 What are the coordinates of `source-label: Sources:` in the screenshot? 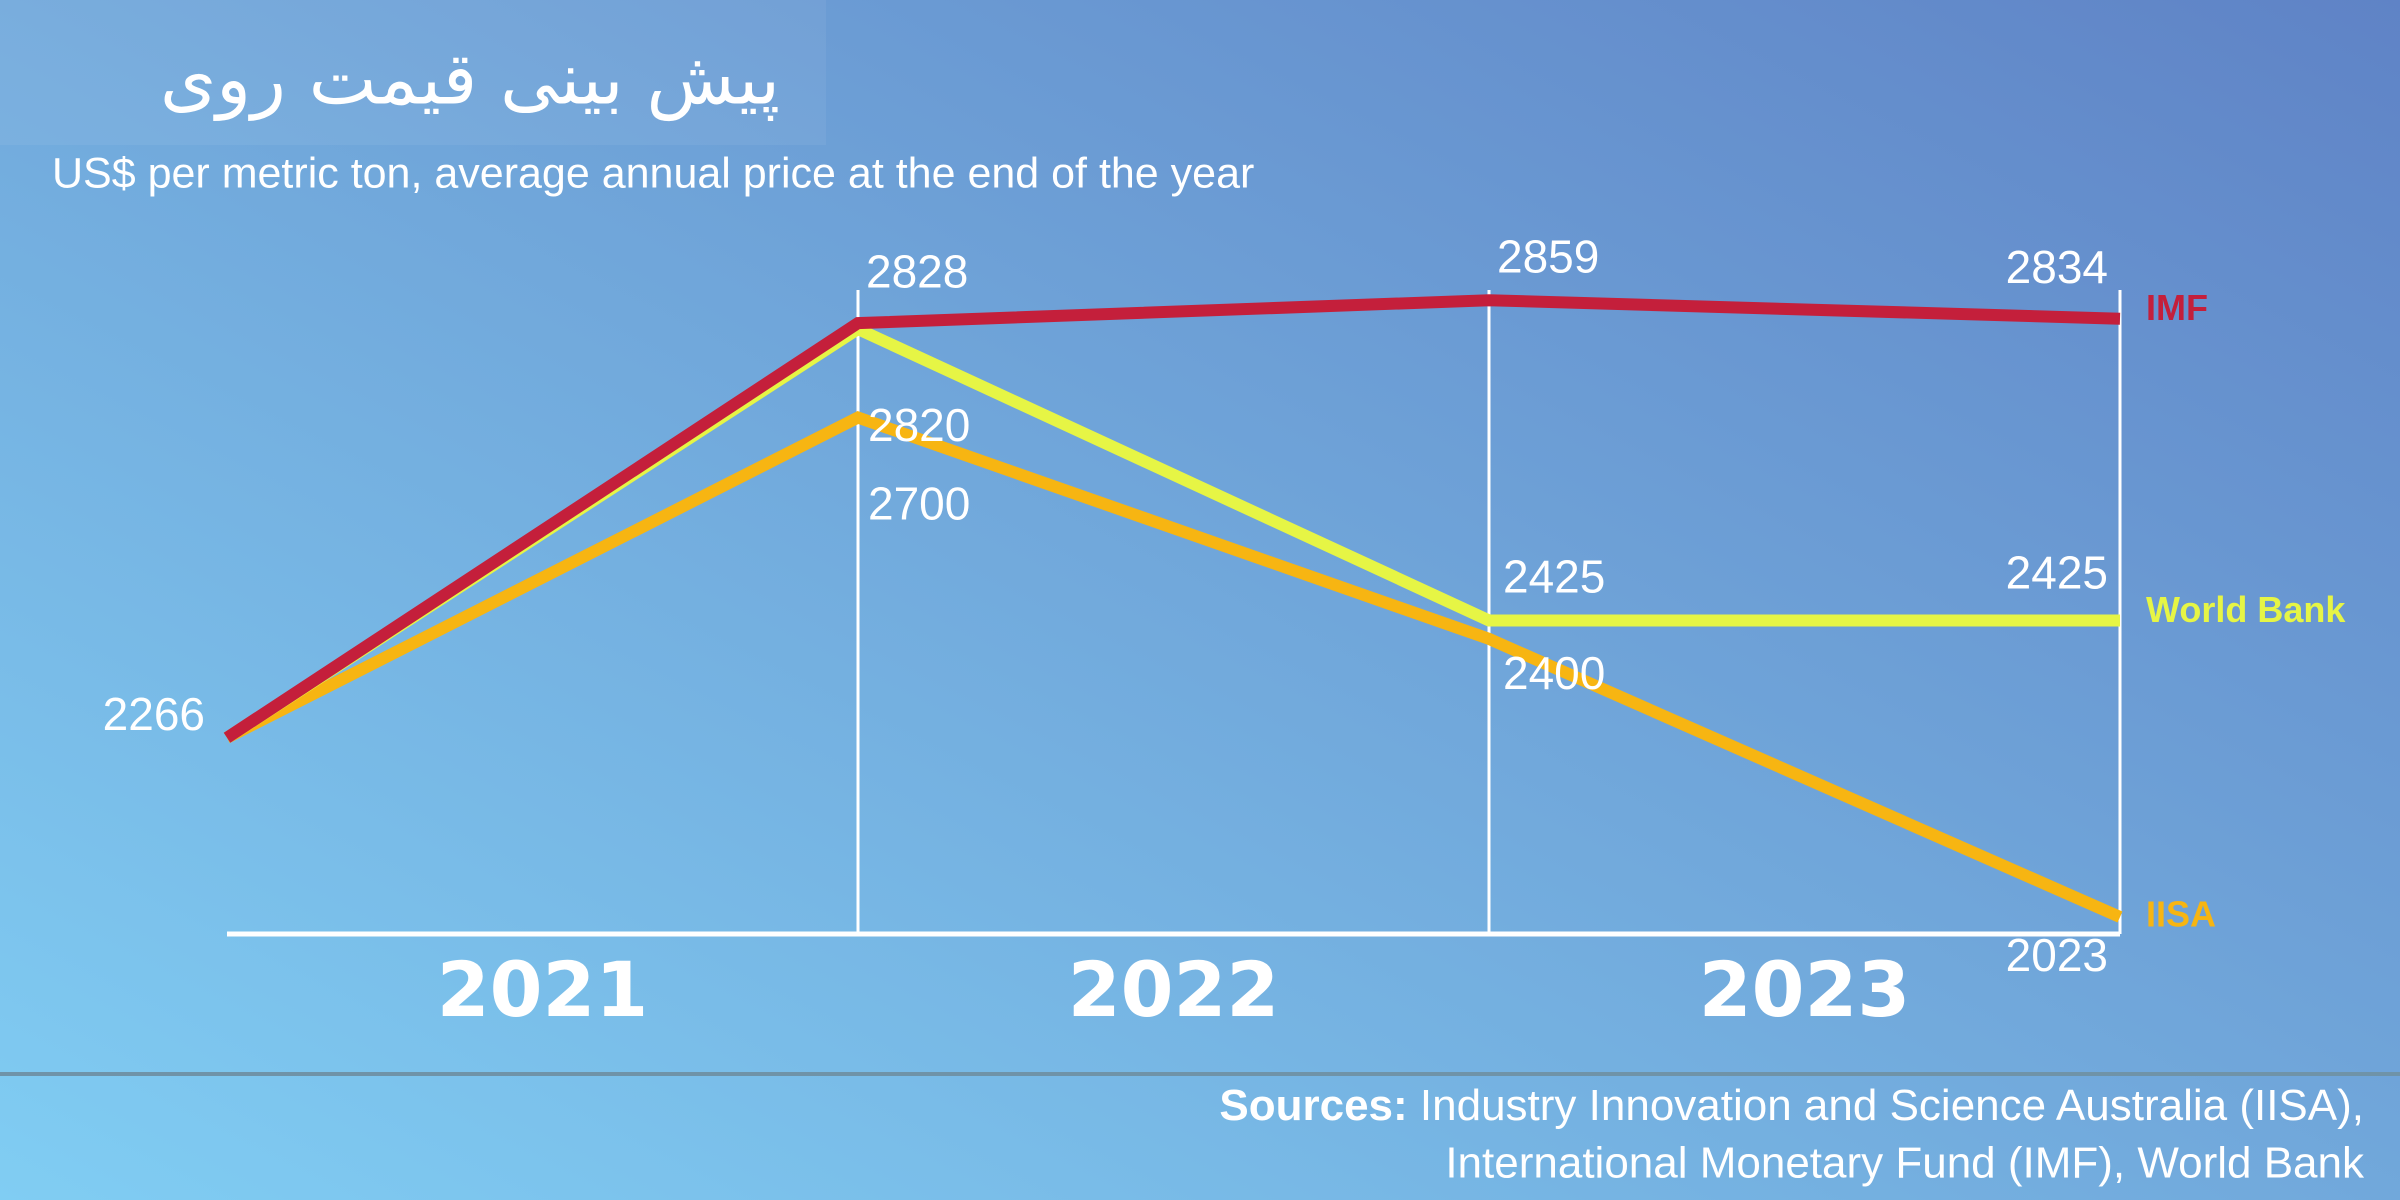 It's located at (1313, 1105).